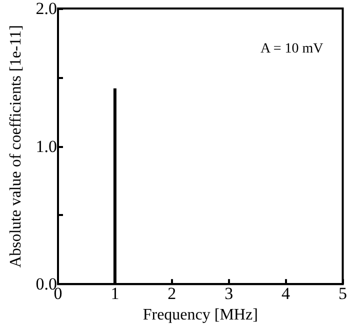 Image resolution: width=350 pixels, height=328 pixels. What do you see at coordinates (200, 315) in the screenshot?
I see `x-axis-title: Frequency [MHz]` at bounding box center [200, 315].